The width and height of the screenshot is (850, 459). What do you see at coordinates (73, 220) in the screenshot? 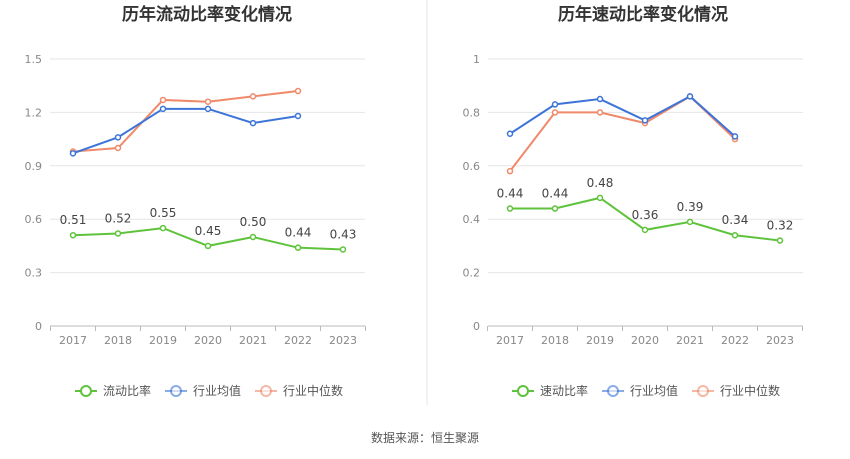
I see `data-label: 0.51` at bounding box center [73, 220].